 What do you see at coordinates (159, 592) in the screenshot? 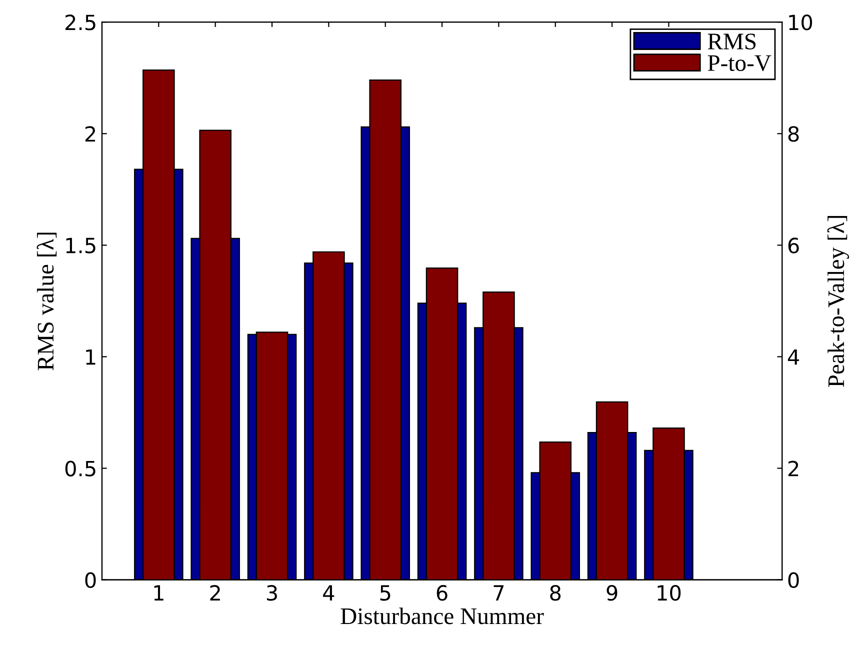
I see `x-tick-label: 1` at bounding box center [159, 592].